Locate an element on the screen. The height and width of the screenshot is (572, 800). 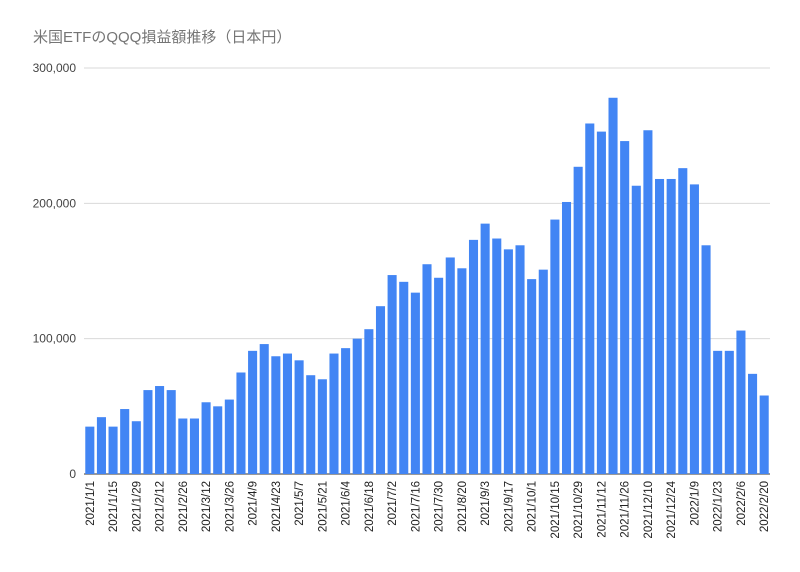
x-tick-label: 2022/1/23 is located at coordinates (719, 506).